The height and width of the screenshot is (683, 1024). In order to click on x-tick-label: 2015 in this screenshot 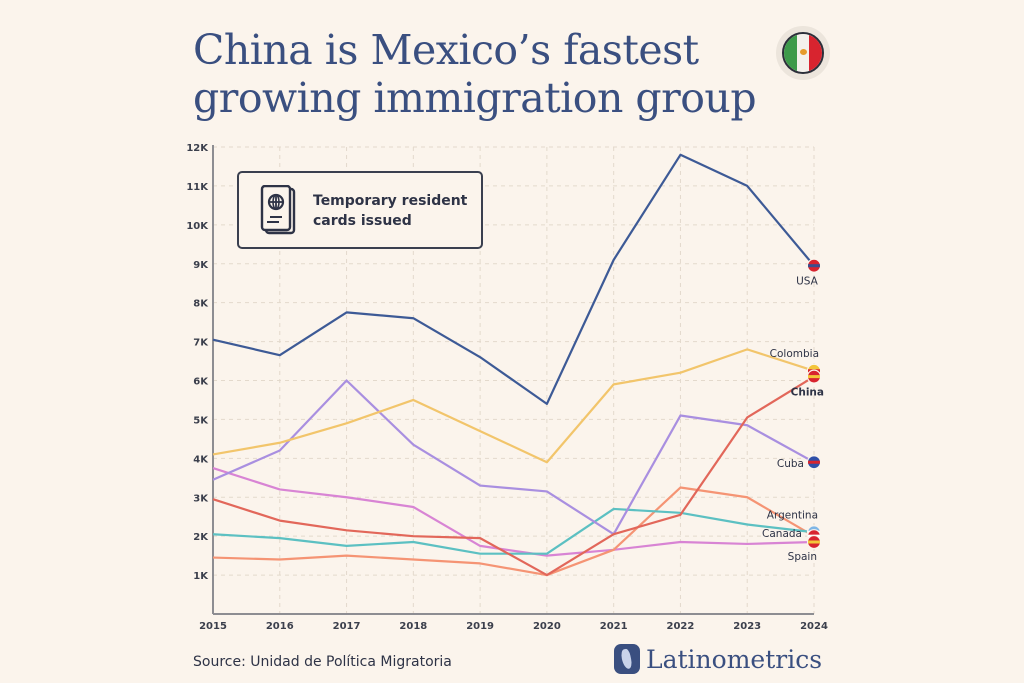, I will do `click(213, 626)`.